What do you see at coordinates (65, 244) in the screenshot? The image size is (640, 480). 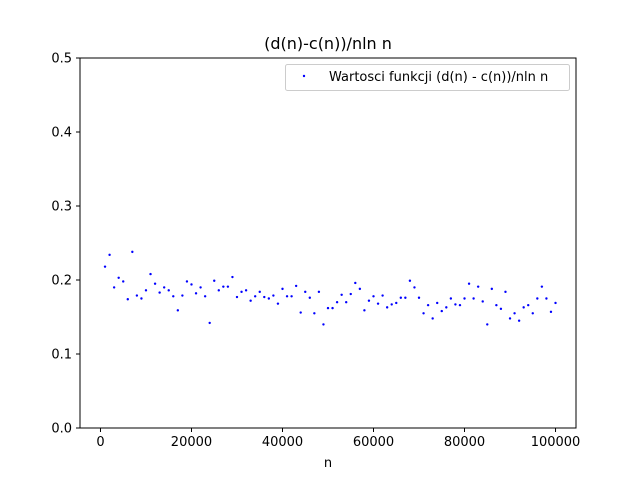 I see `y-axis-ticks: 0.0 0.1 0.2 0.3 0.4 0.5` at bounding box center [65, 244].